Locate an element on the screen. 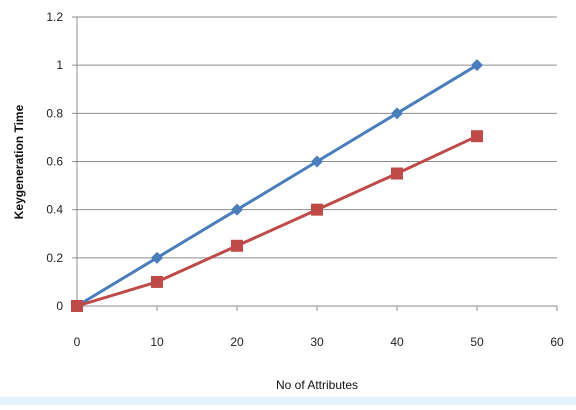 This screenshot has height=410, width=576. y-tick-label: 0.6 is located at coordinates (54, 162).